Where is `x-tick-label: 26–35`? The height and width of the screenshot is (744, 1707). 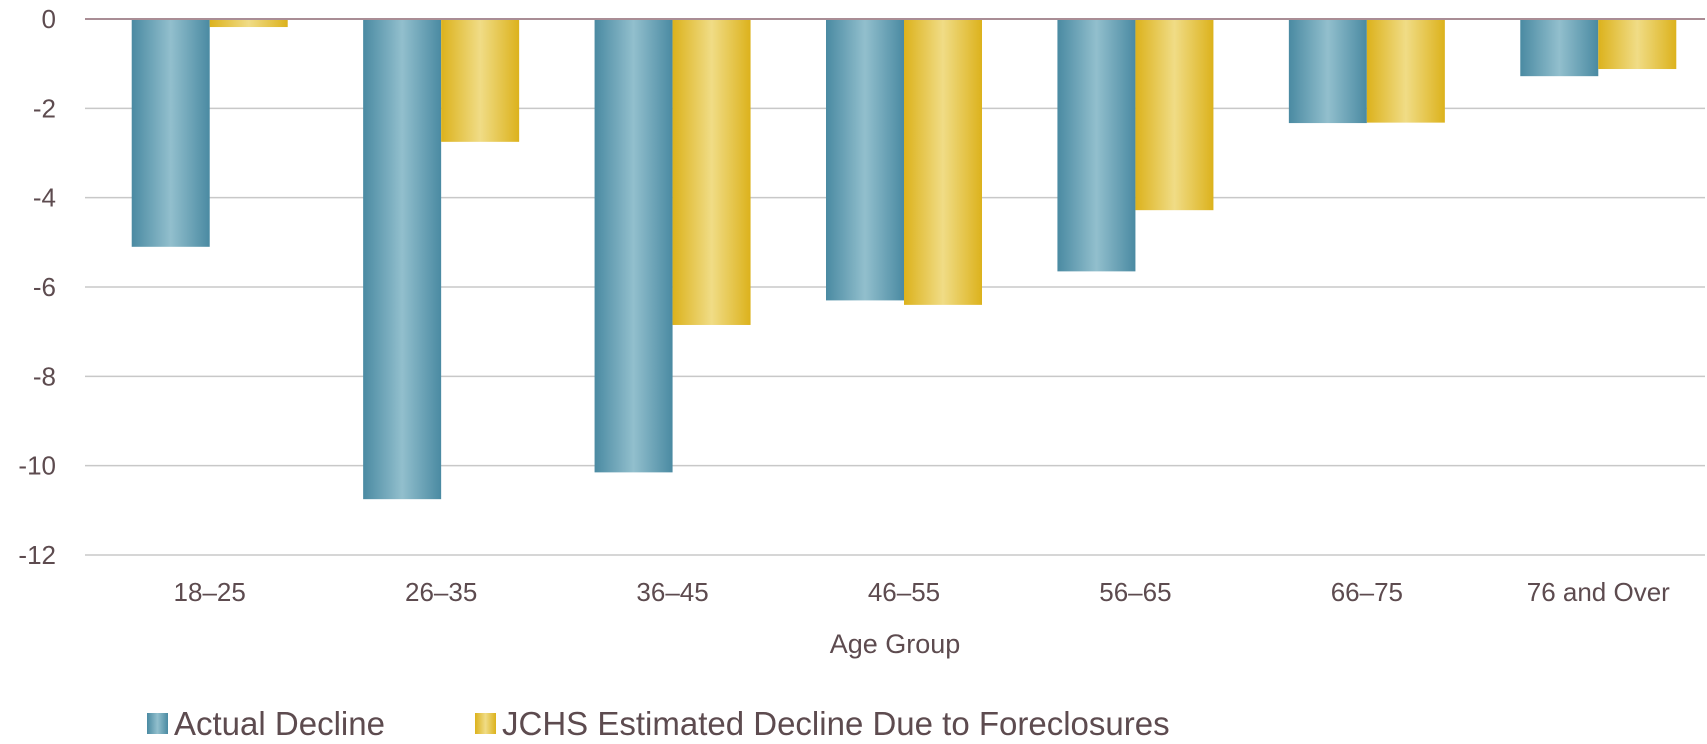
x-tick-label: 26–35 is located at coordinates (441, 592).